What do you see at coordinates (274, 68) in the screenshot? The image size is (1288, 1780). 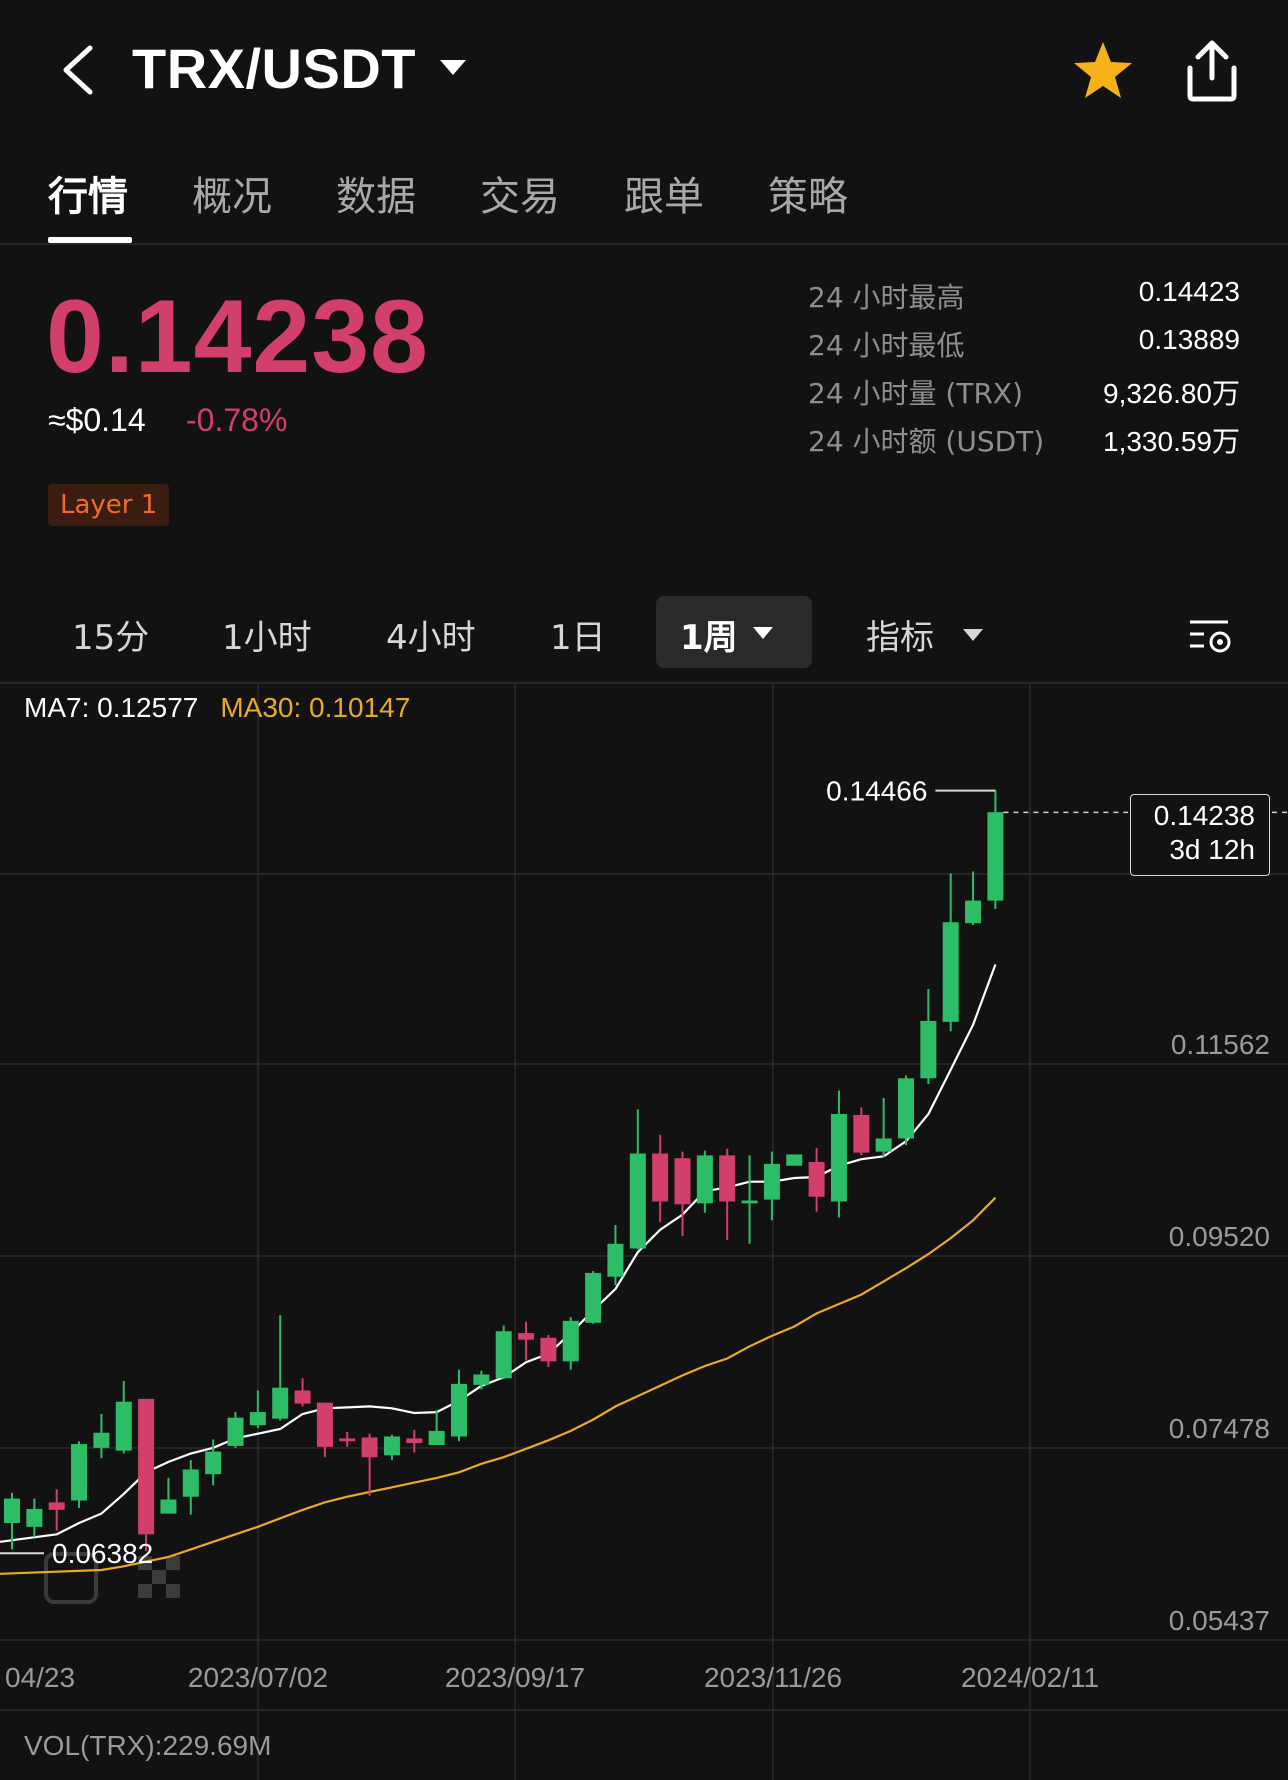 I see `pair-title: TRX/USDT` at bounding box center [274, 68].